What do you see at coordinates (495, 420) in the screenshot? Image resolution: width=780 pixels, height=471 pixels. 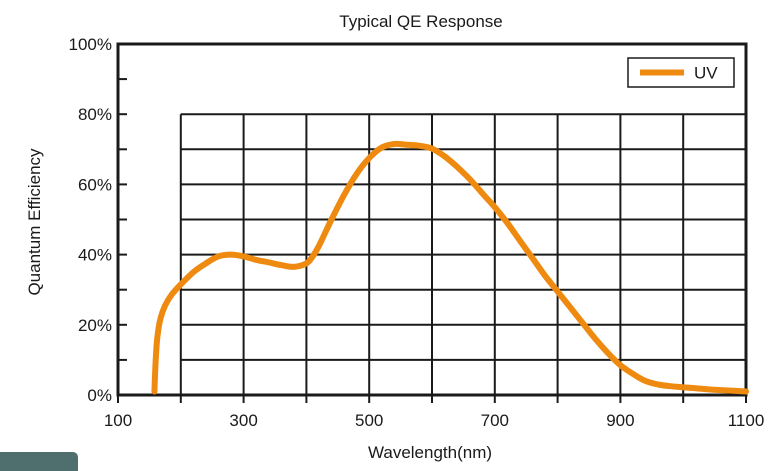 I see `x-tick-label: 700` at bounding box center [495, 420].